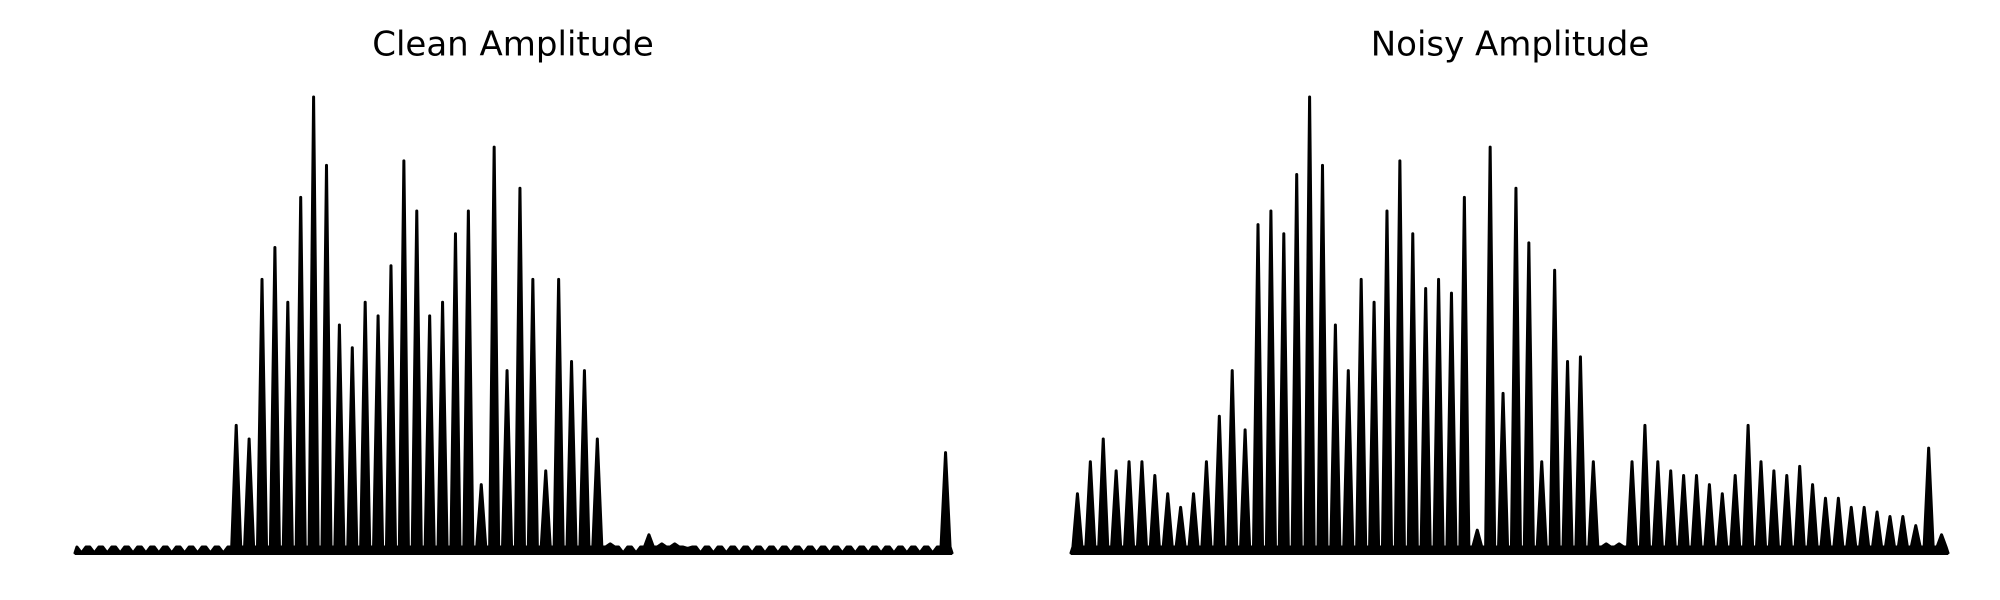  I want to click on chart-title: Clean Amplitude, so click(513, 45).